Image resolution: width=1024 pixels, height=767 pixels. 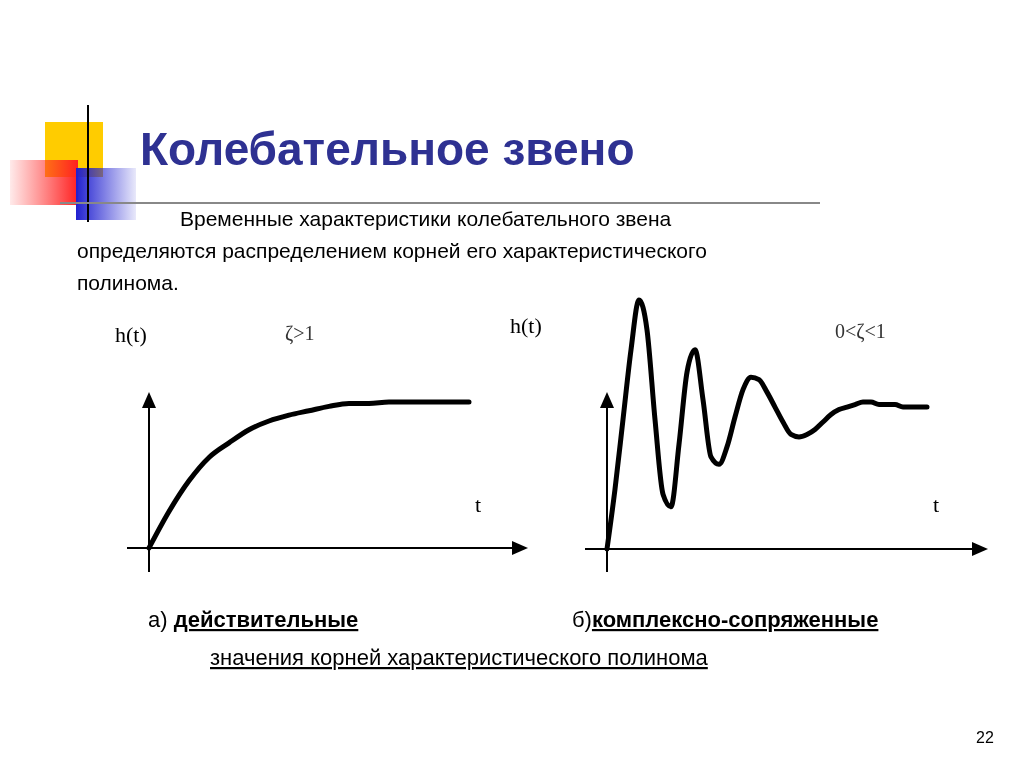 What do you see at coordinates (985, 737) in the screenshot?
I see `text: 22` at bounding box center [985, 737].